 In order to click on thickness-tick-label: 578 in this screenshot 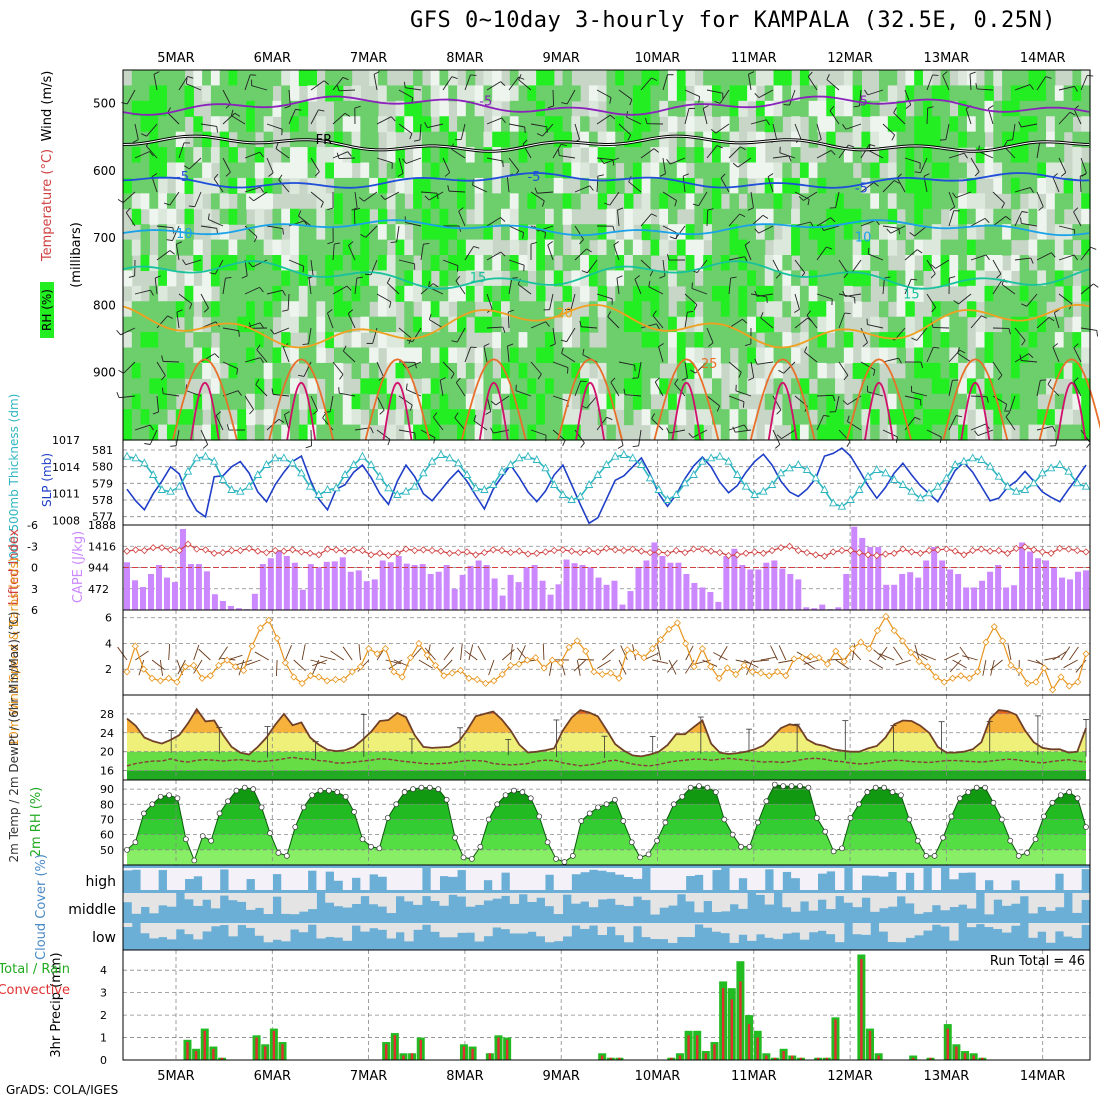, I will do `click(102, 500)`.